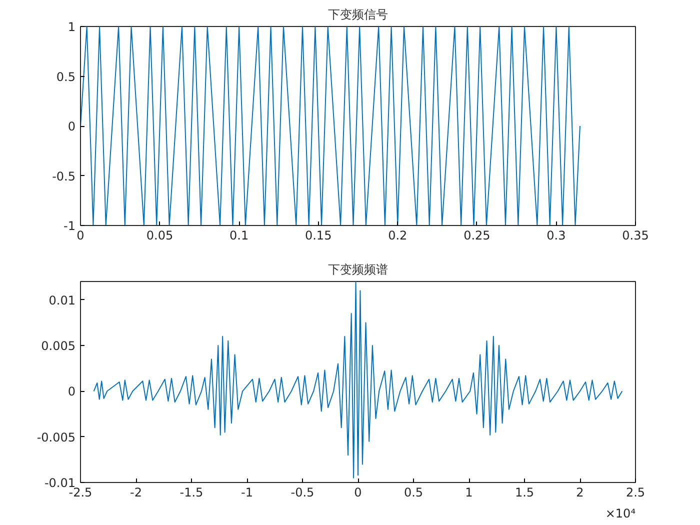  I want to click on x-tick-label: 1, so click(469, 493).